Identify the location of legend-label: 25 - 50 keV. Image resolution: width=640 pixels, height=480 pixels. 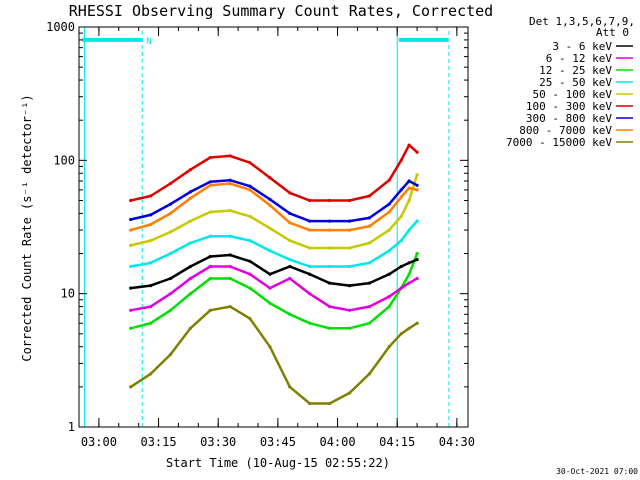
(575, 82).